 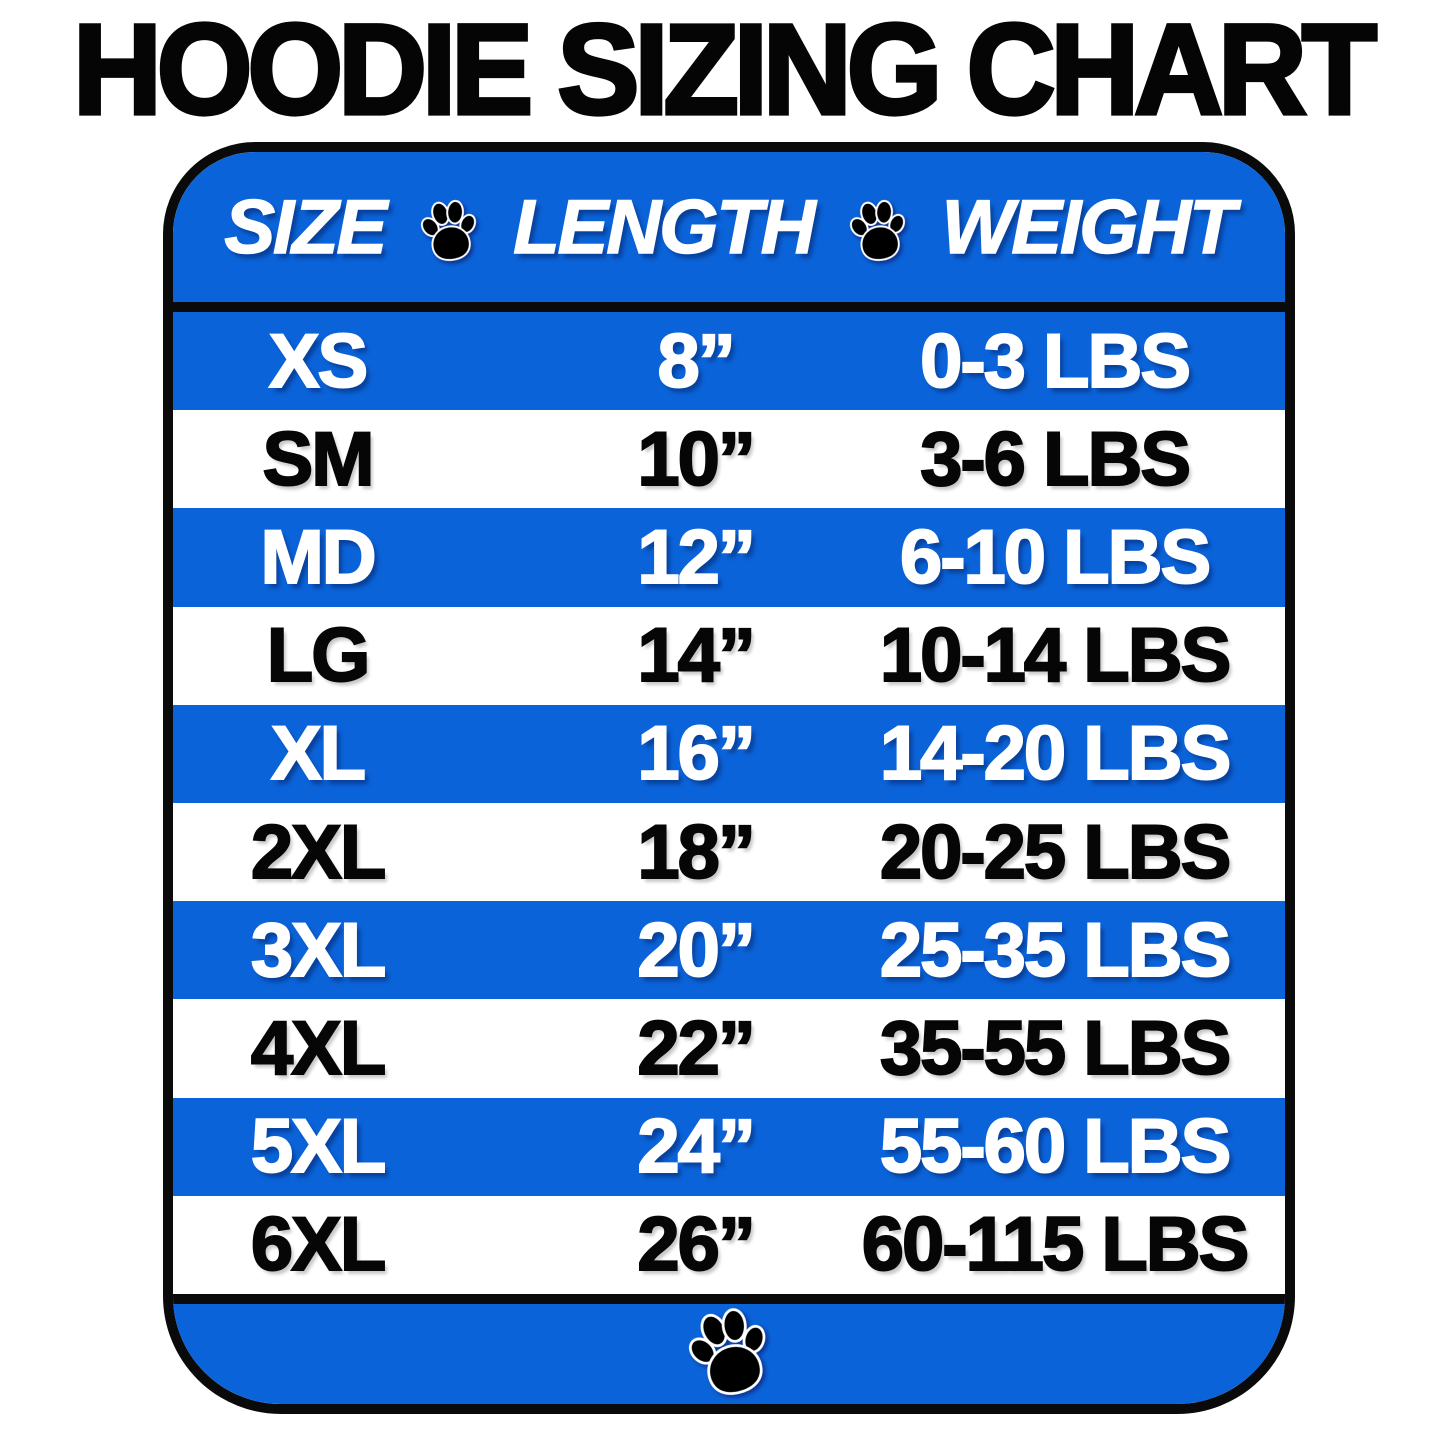 I want to click on length-cell: 20”, so click(x=696, y=950).